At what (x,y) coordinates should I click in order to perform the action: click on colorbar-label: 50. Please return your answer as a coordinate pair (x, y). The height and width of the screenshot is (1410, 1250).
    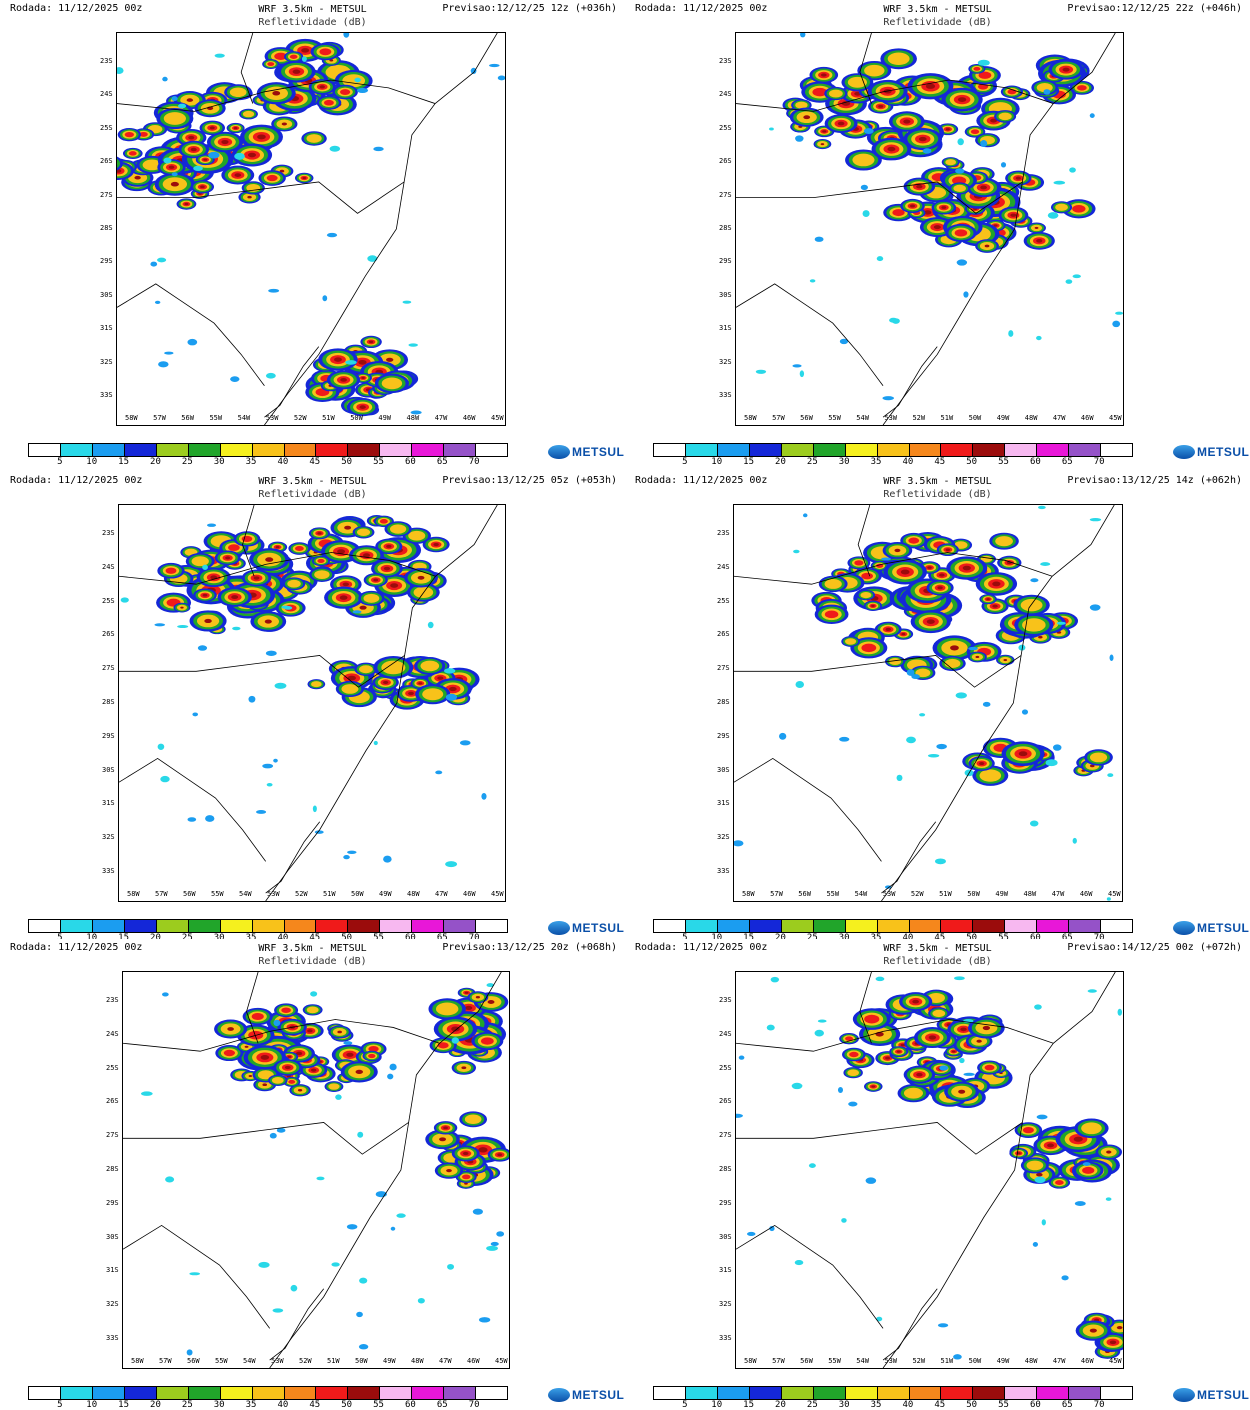
    Looking at the image, I should click on (346, 462).